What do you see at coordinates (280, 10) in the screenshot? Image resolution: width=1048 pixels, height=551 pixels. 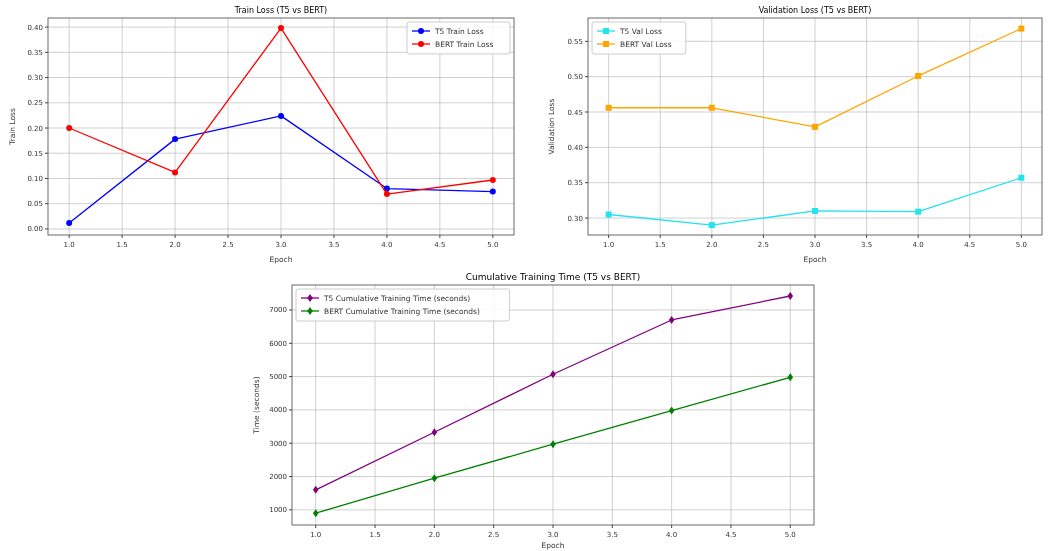 I see `chart-title: Train Loss (T5 vs BERT)` at bounding box center [280, 10].